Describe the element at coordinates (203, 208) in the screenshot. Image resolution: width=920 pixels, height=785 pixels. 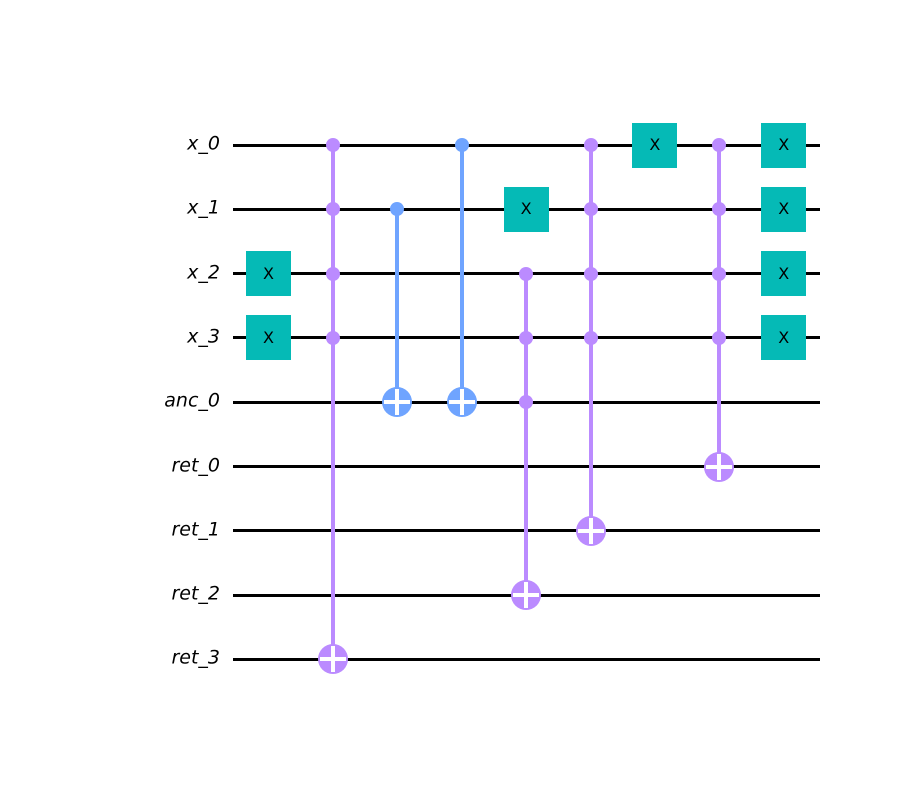
I see `wire-label-x_1: x_1` at that location.